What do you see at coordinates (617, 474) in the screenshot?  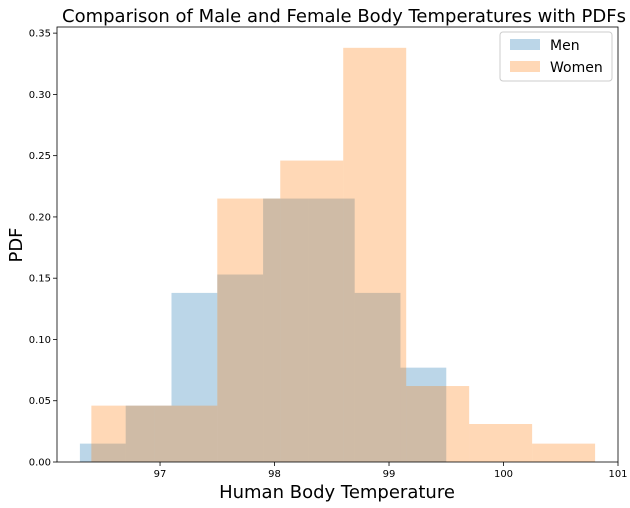 I see `x-tick-label: 101` at bounding box center [617, 474].